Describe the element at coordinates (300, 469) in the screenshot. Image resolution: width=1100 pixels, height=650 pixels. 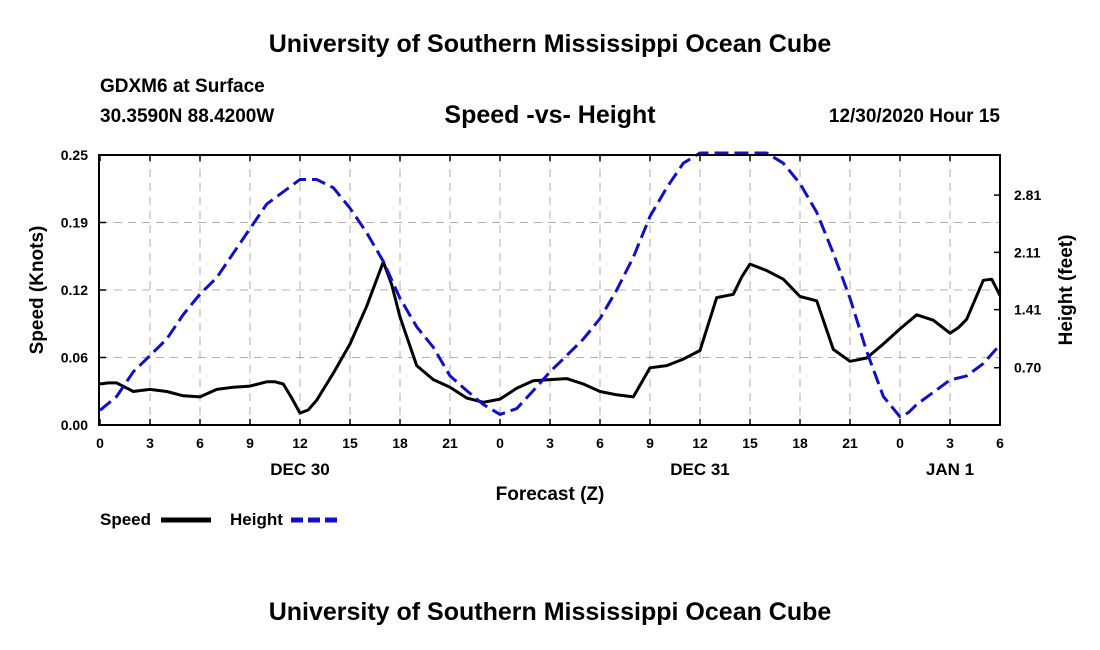
I see `day-label: DEC 30` at that location.